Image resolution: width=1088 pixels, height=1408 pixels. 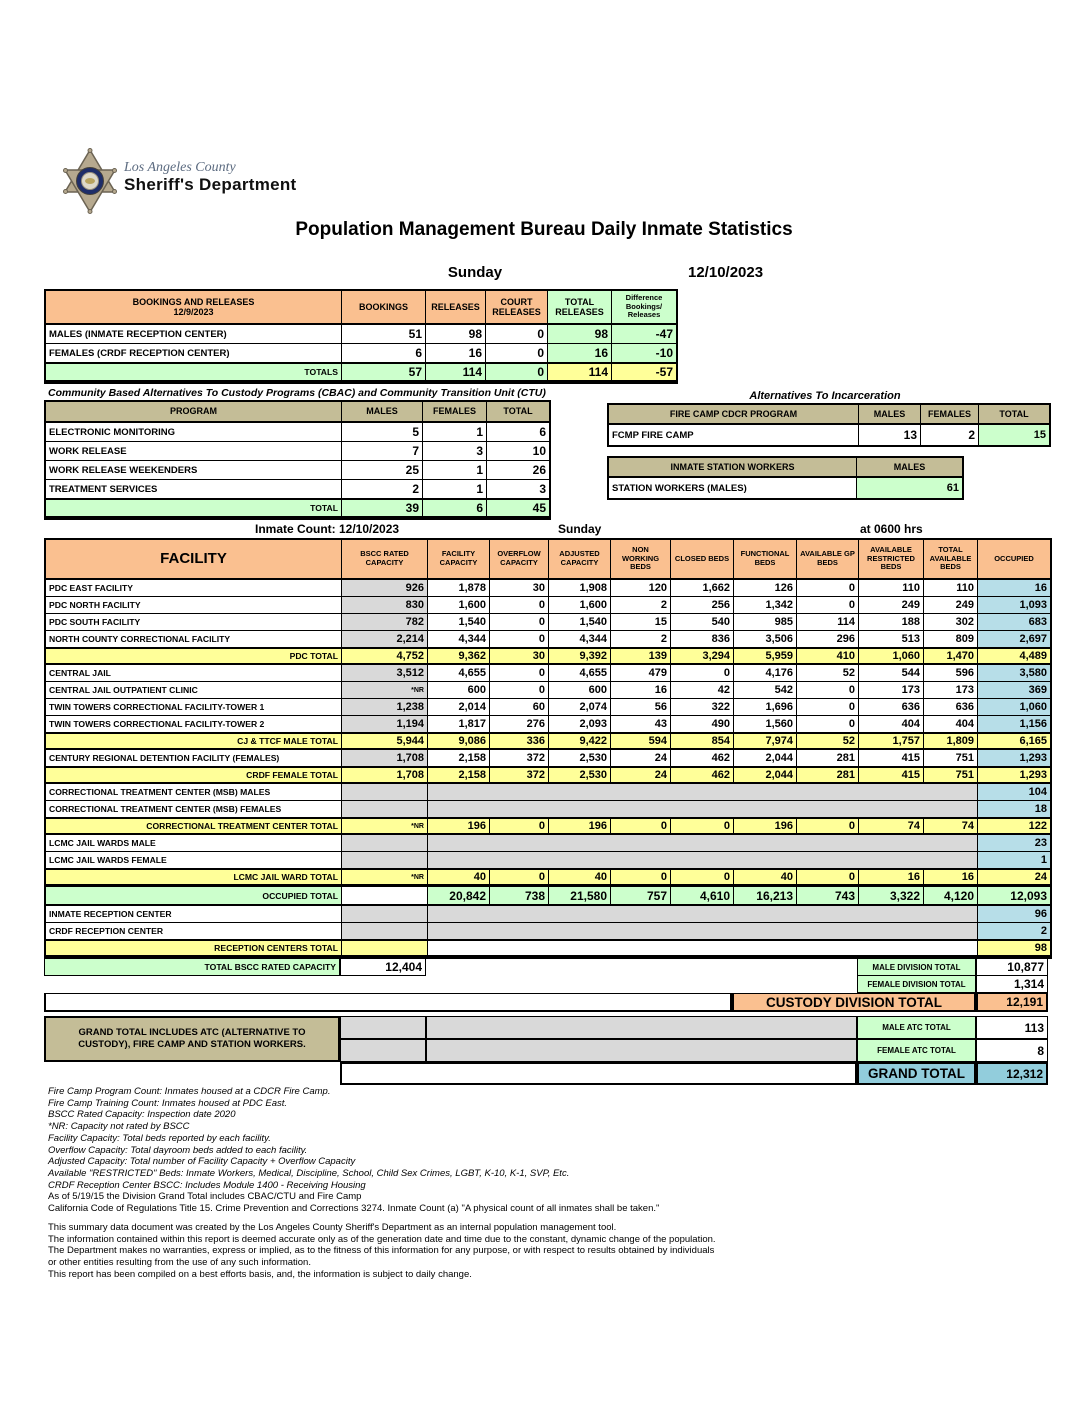 I want to click on cell: 1,560, so click(x=765, y=724).